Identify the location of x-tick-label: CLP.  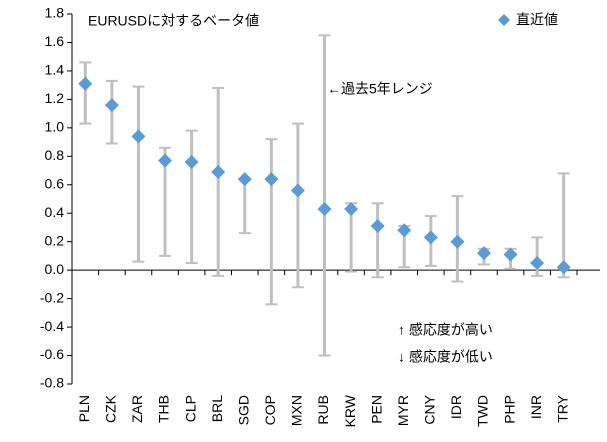
(190, 408).